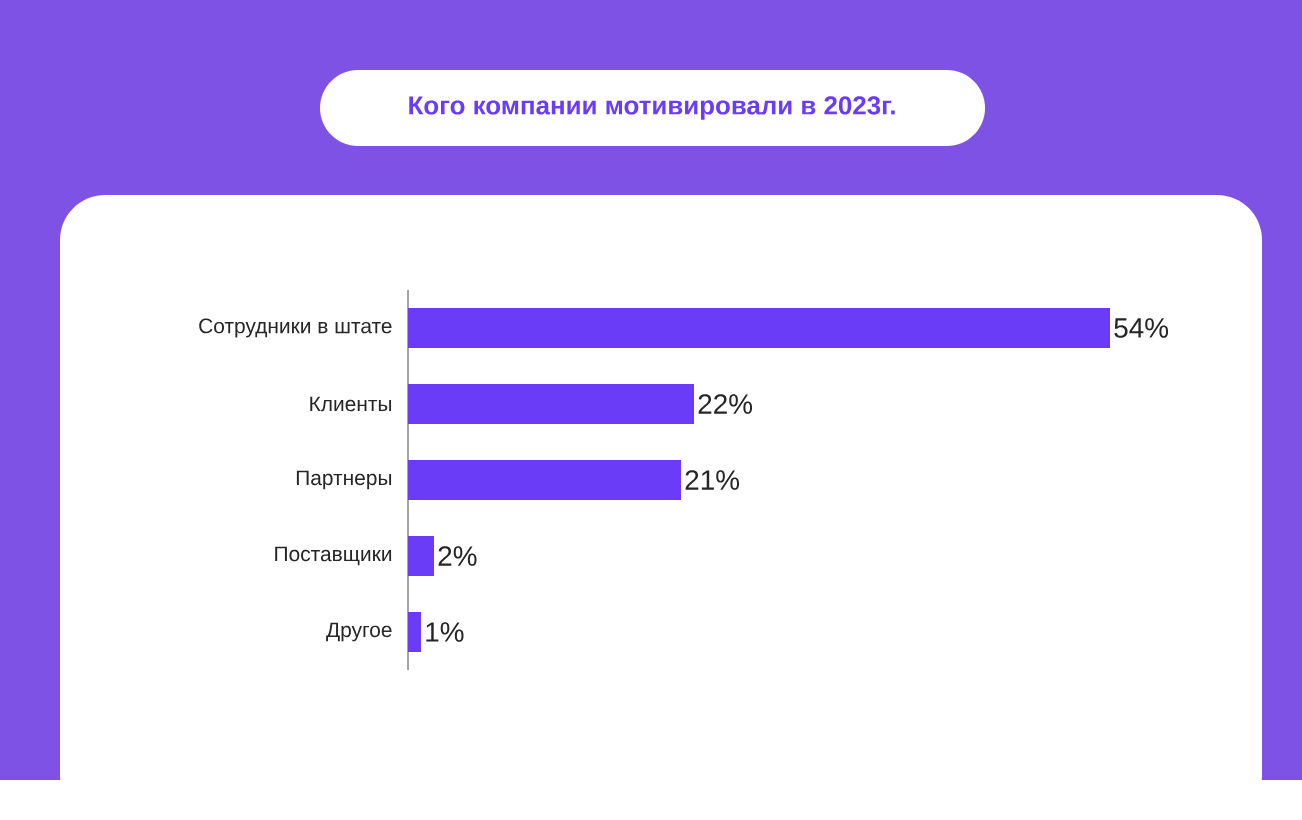  What do you see at coordinates (652, 108) in the screenshot?
I see `chart-title: Кого компании мотивировали в 2023г.` at bounding box center [652, 108].